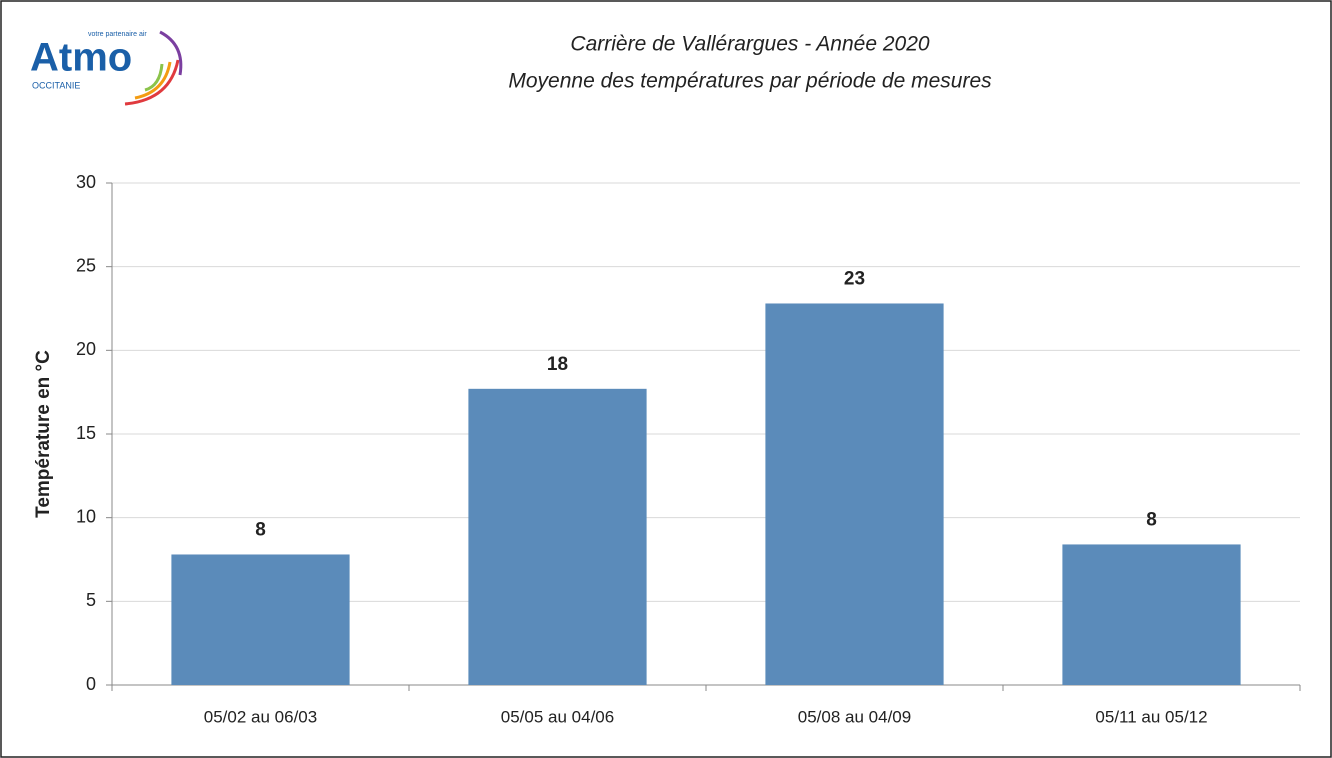 The height and width of the screenshot is (758, 1332). I want to click on logo-name: Atmo, so click(81, 58).